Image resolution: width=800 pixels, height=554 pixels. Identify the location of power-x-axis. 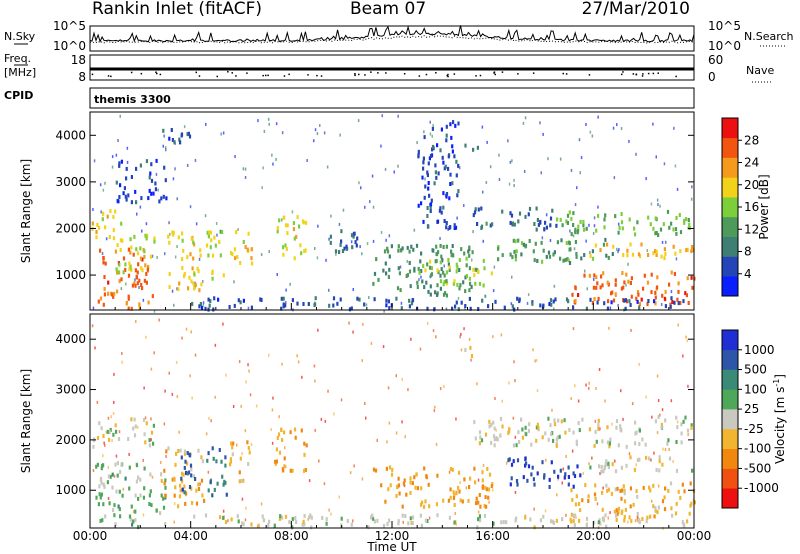
(392, 306).